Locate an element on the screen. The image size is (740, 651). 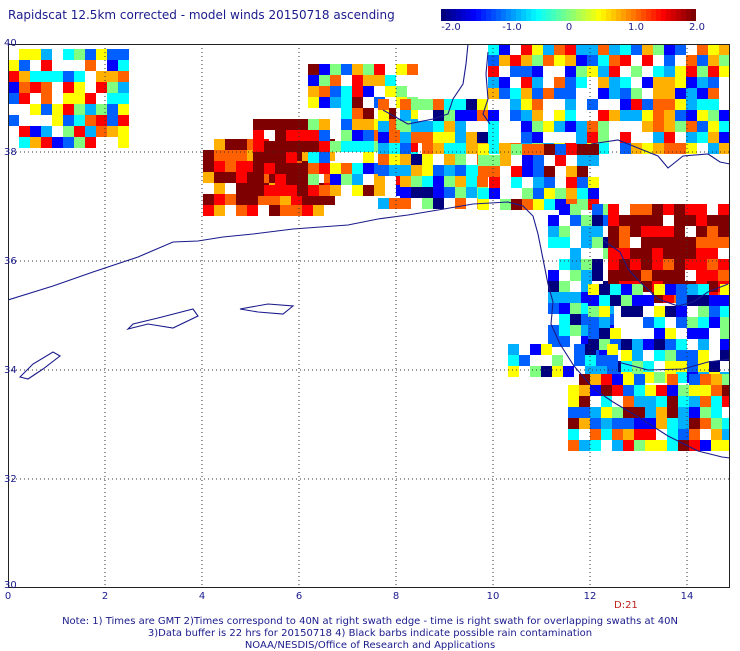
coast-island-mid is located at coordinates (162, 319).